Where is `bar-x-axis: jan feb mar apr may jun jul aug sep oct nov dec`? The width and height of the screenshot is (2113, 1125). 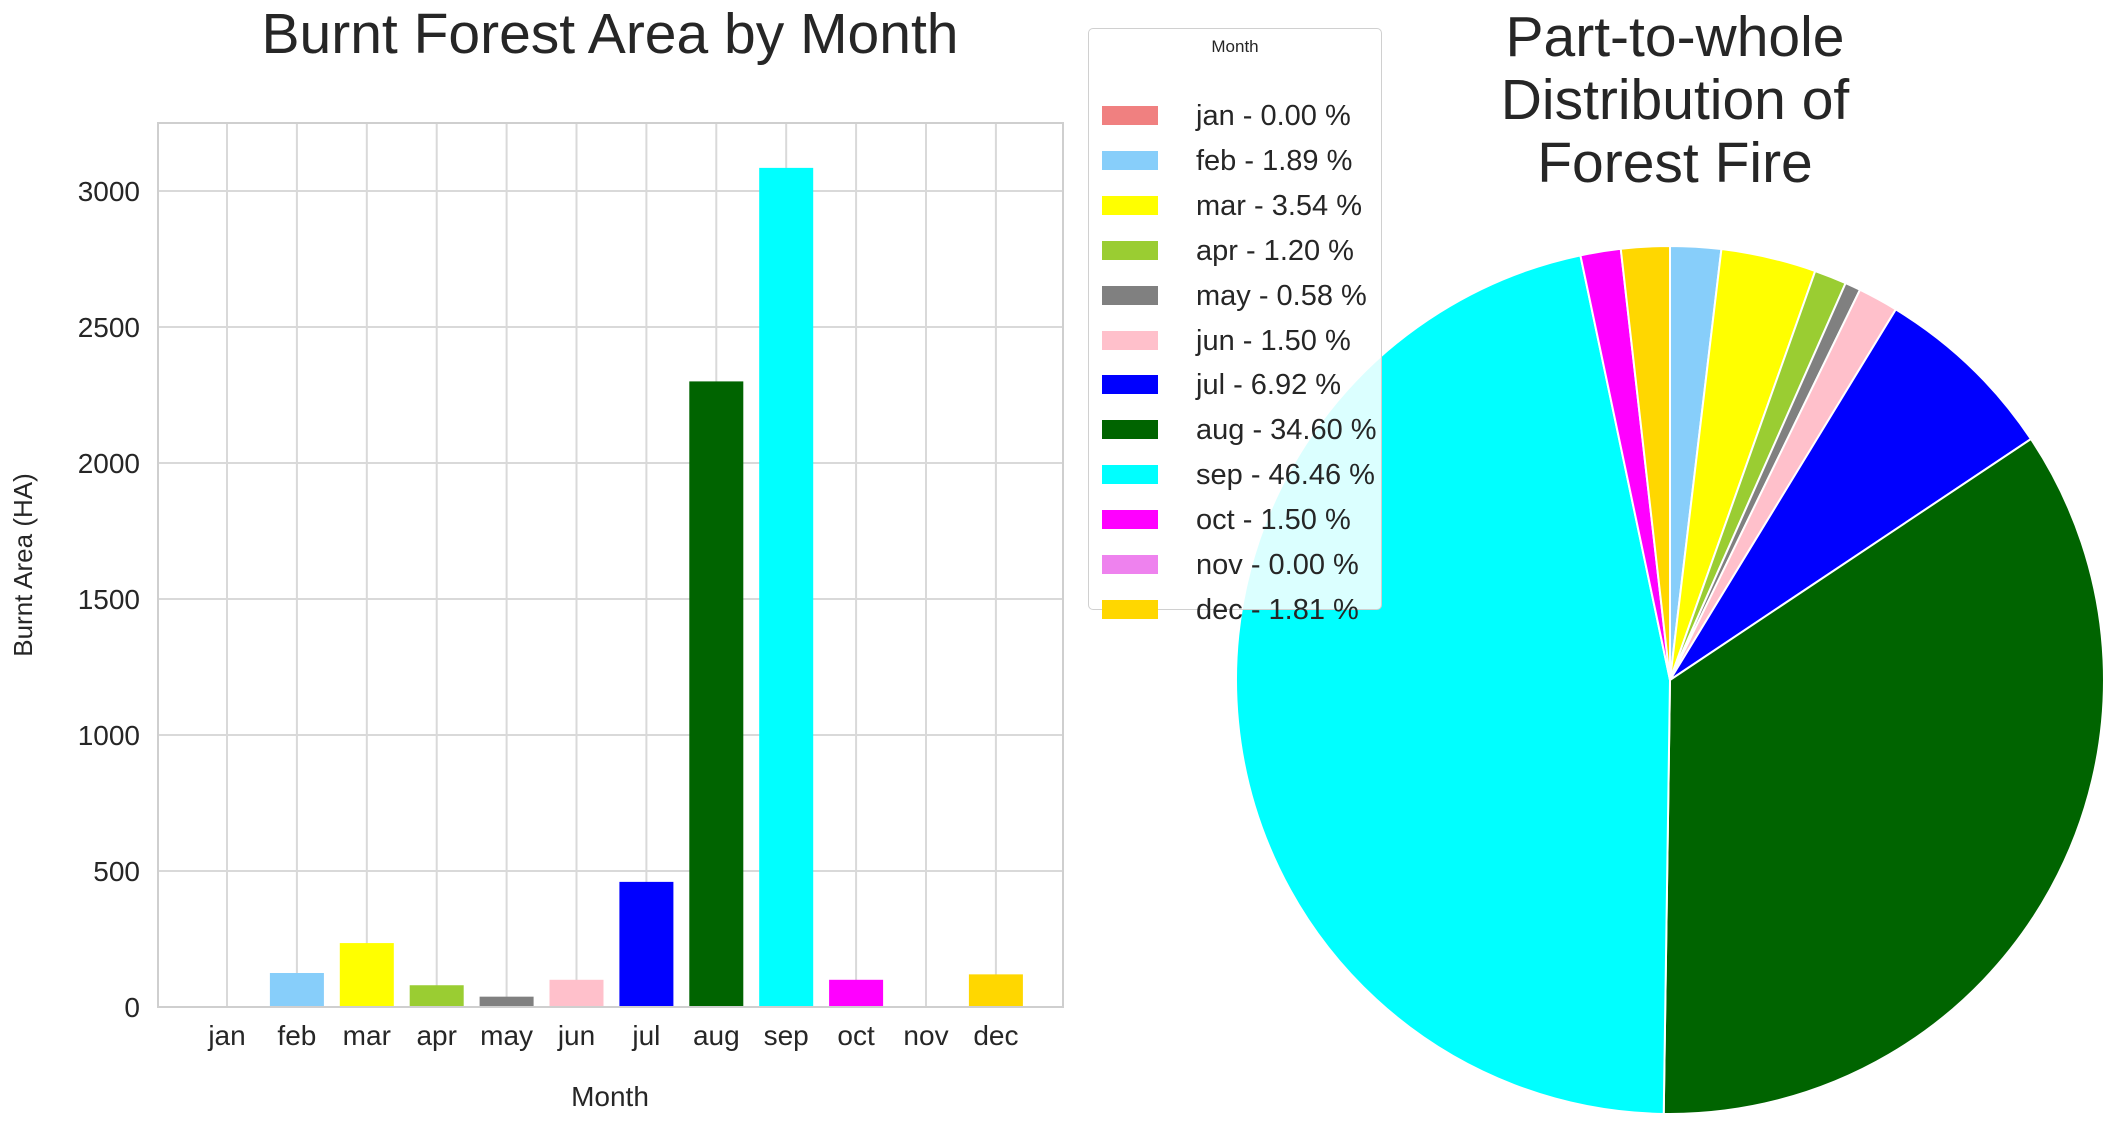 bar-x-axis: jan feb mar apr may jun jul aug sep oct nov dec is located at coordinates (612, 1035).